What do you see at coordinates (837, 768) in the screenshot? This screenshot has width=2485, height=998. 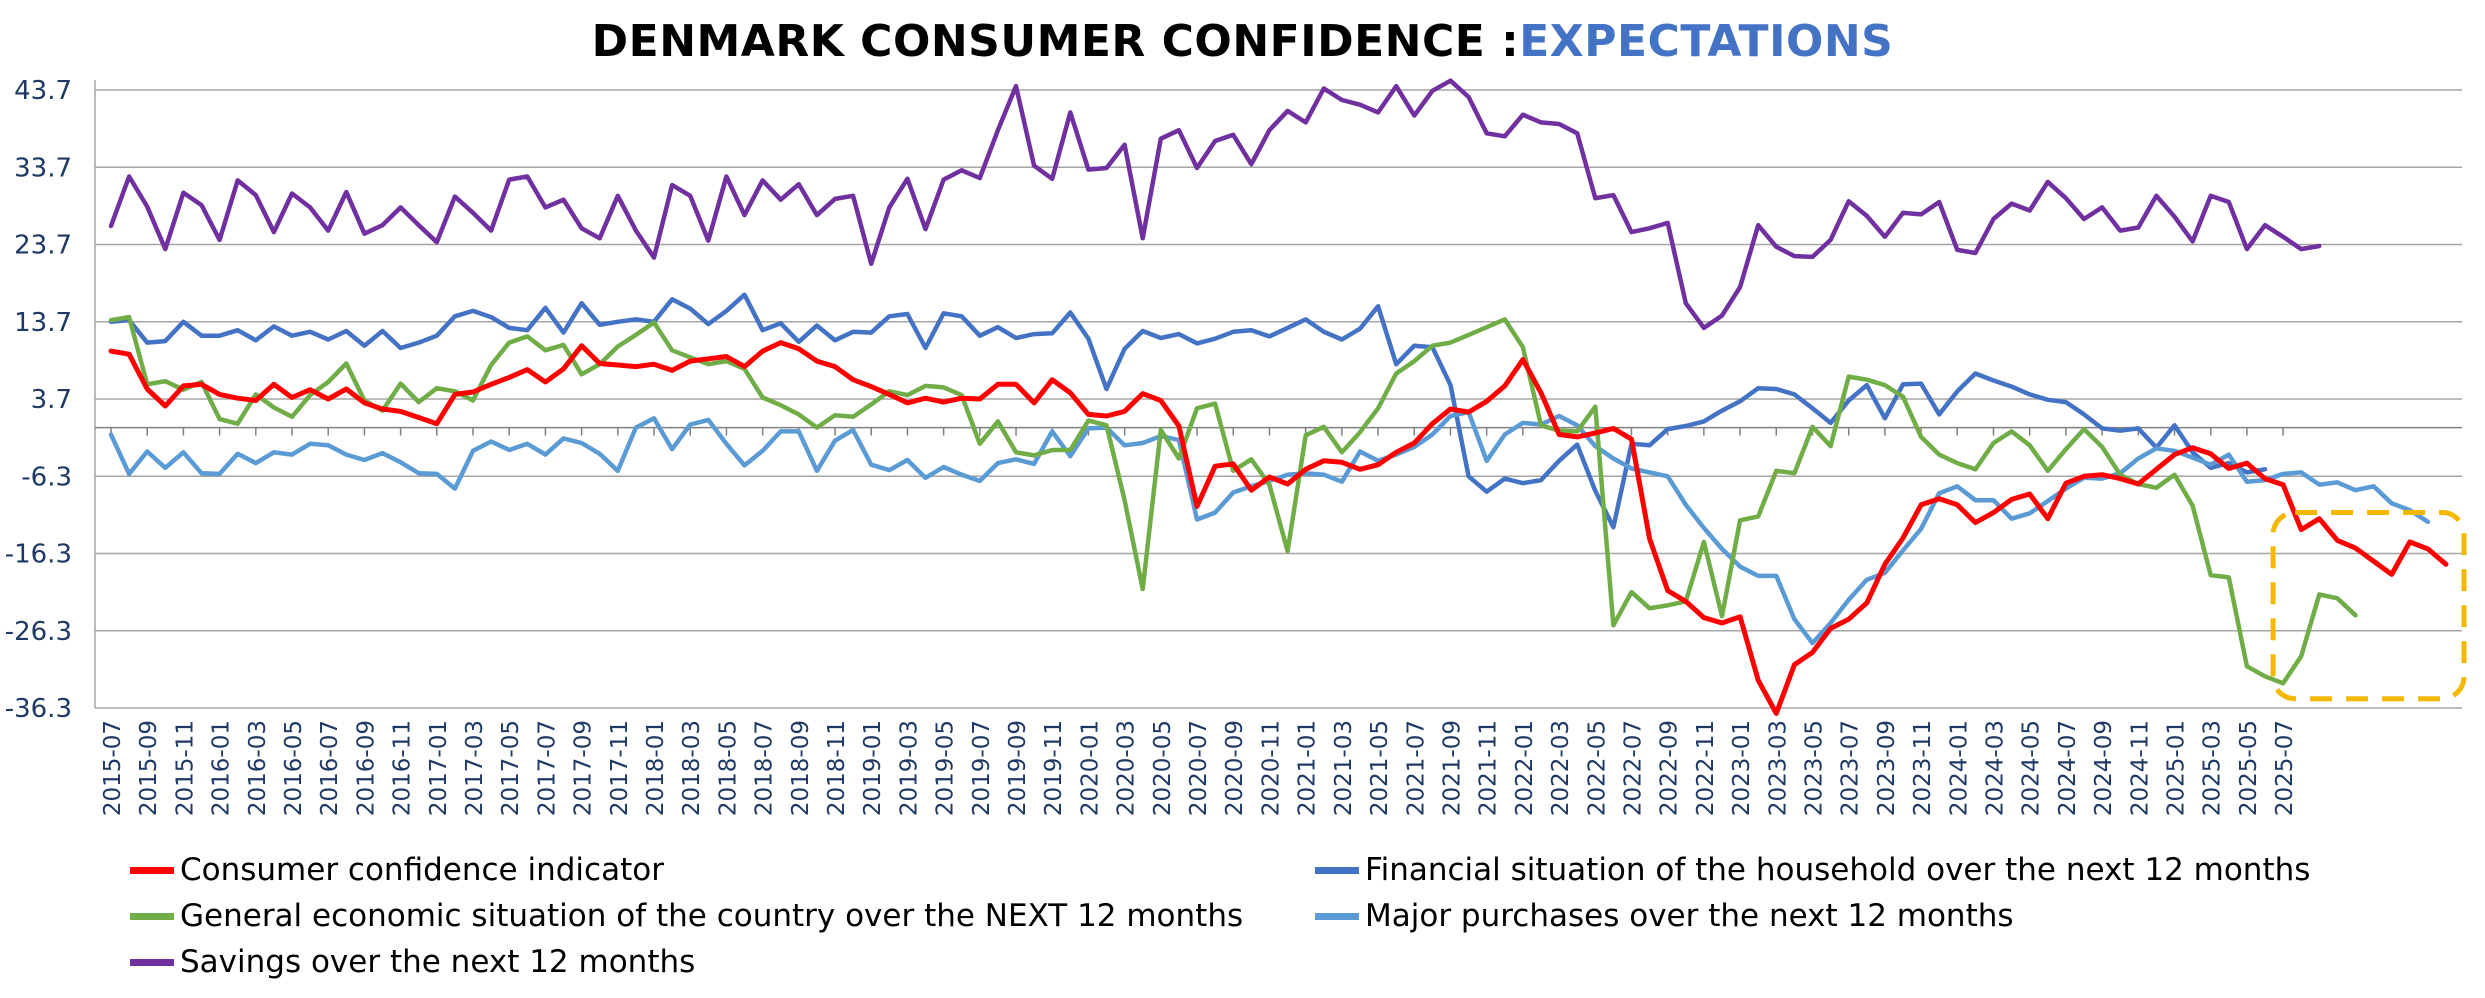 I see `x-tick-label: 2018-11` at bounding box center [837, 768].